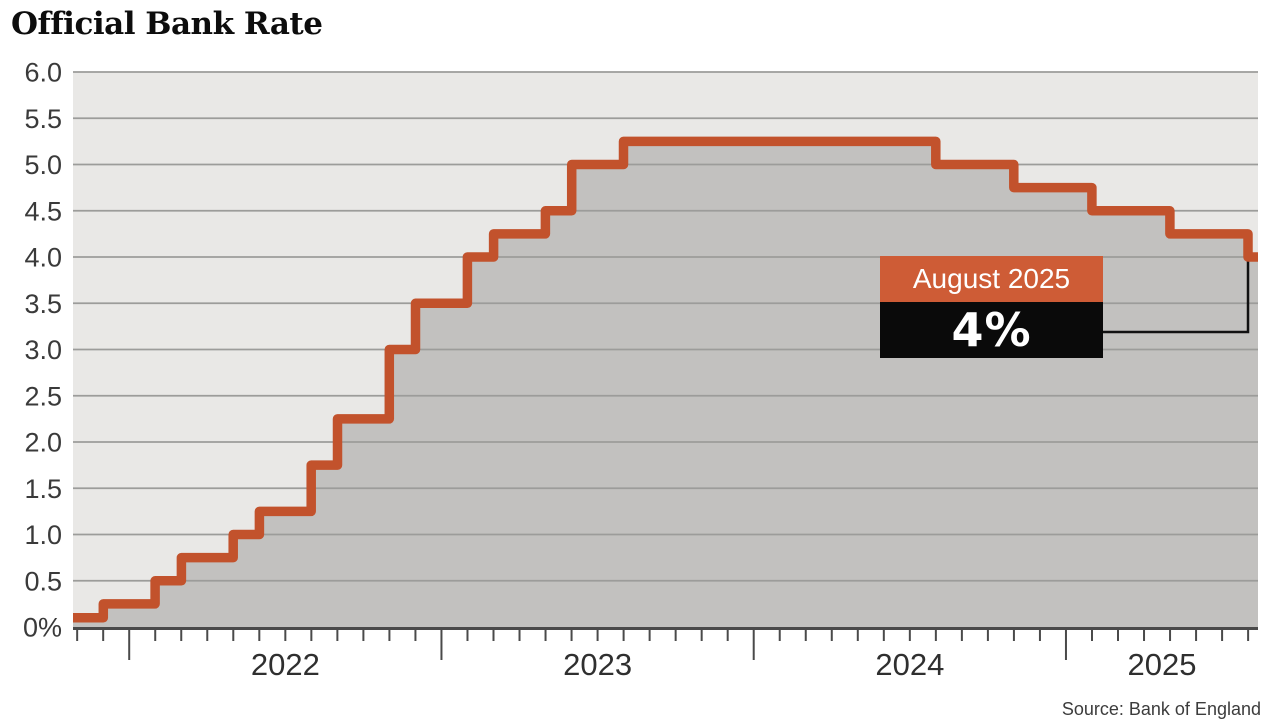  I want to click on y-axis-label: 5.0, so click(43, 165).